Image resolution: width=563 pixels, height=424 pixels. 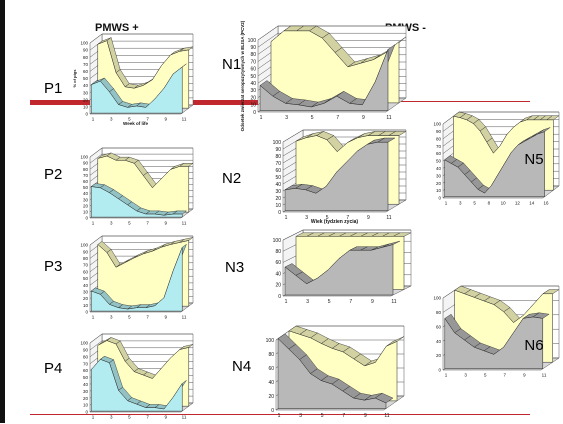 What do you see at coordinates (53, 174) in the screenshot?
I see `panel-label-p2: P2` at bounding box center [53, 174].